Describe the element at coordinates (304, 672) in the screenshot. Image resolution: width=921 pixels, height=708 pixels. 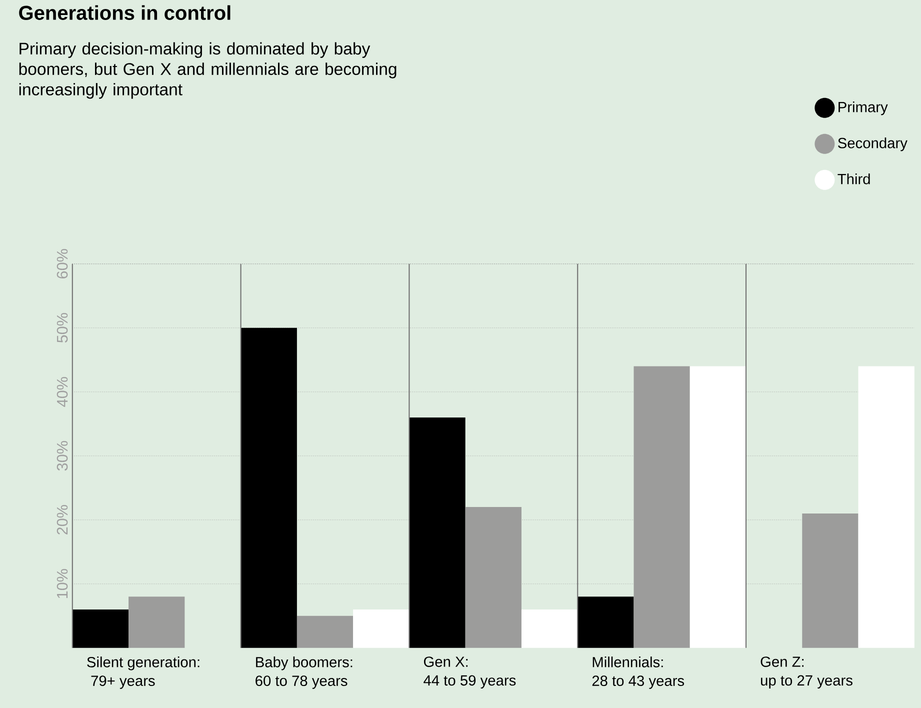
I see `x-tick-label: Baby boomers: 60 to 78 years` at that location.